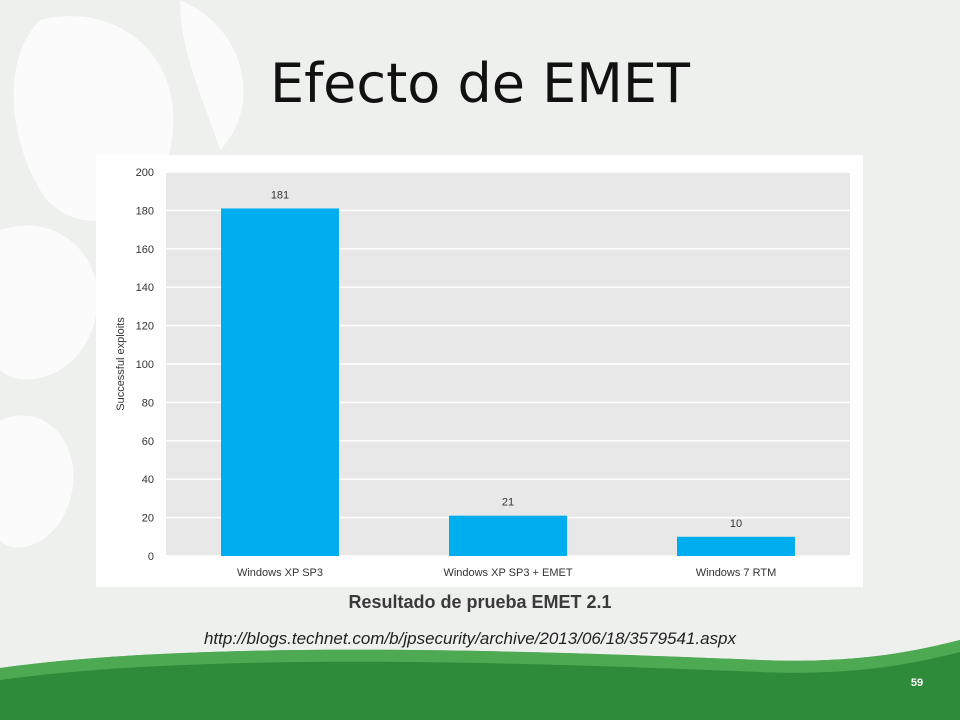 The height and width of the screenshot is (720, 960). Describe the element at coordinates (145, 173) in the screenshot. I see `y-tick-label: 200` at that location.